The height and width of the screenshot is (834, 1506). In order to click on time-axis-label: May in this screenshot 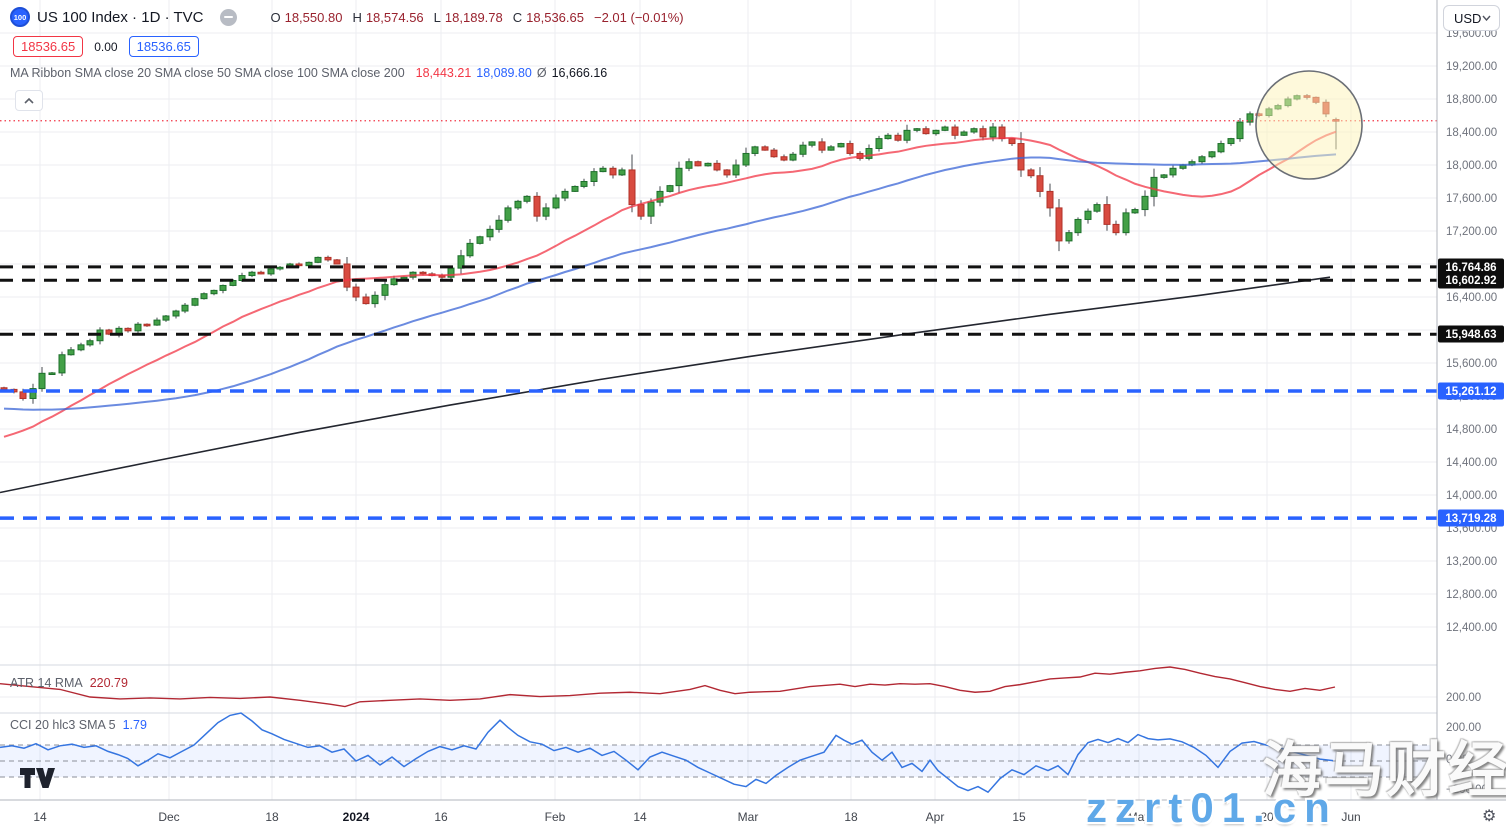, I will do `click(1139, 817)`.